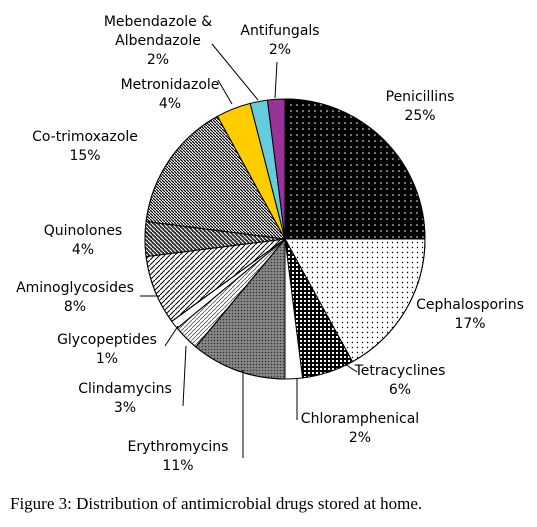 The image size is (537, 527). What do you see at coordinates (400, 371) in the screenshot?
I see `category-label: Tetracyclines` at bounding box center [400, 371].